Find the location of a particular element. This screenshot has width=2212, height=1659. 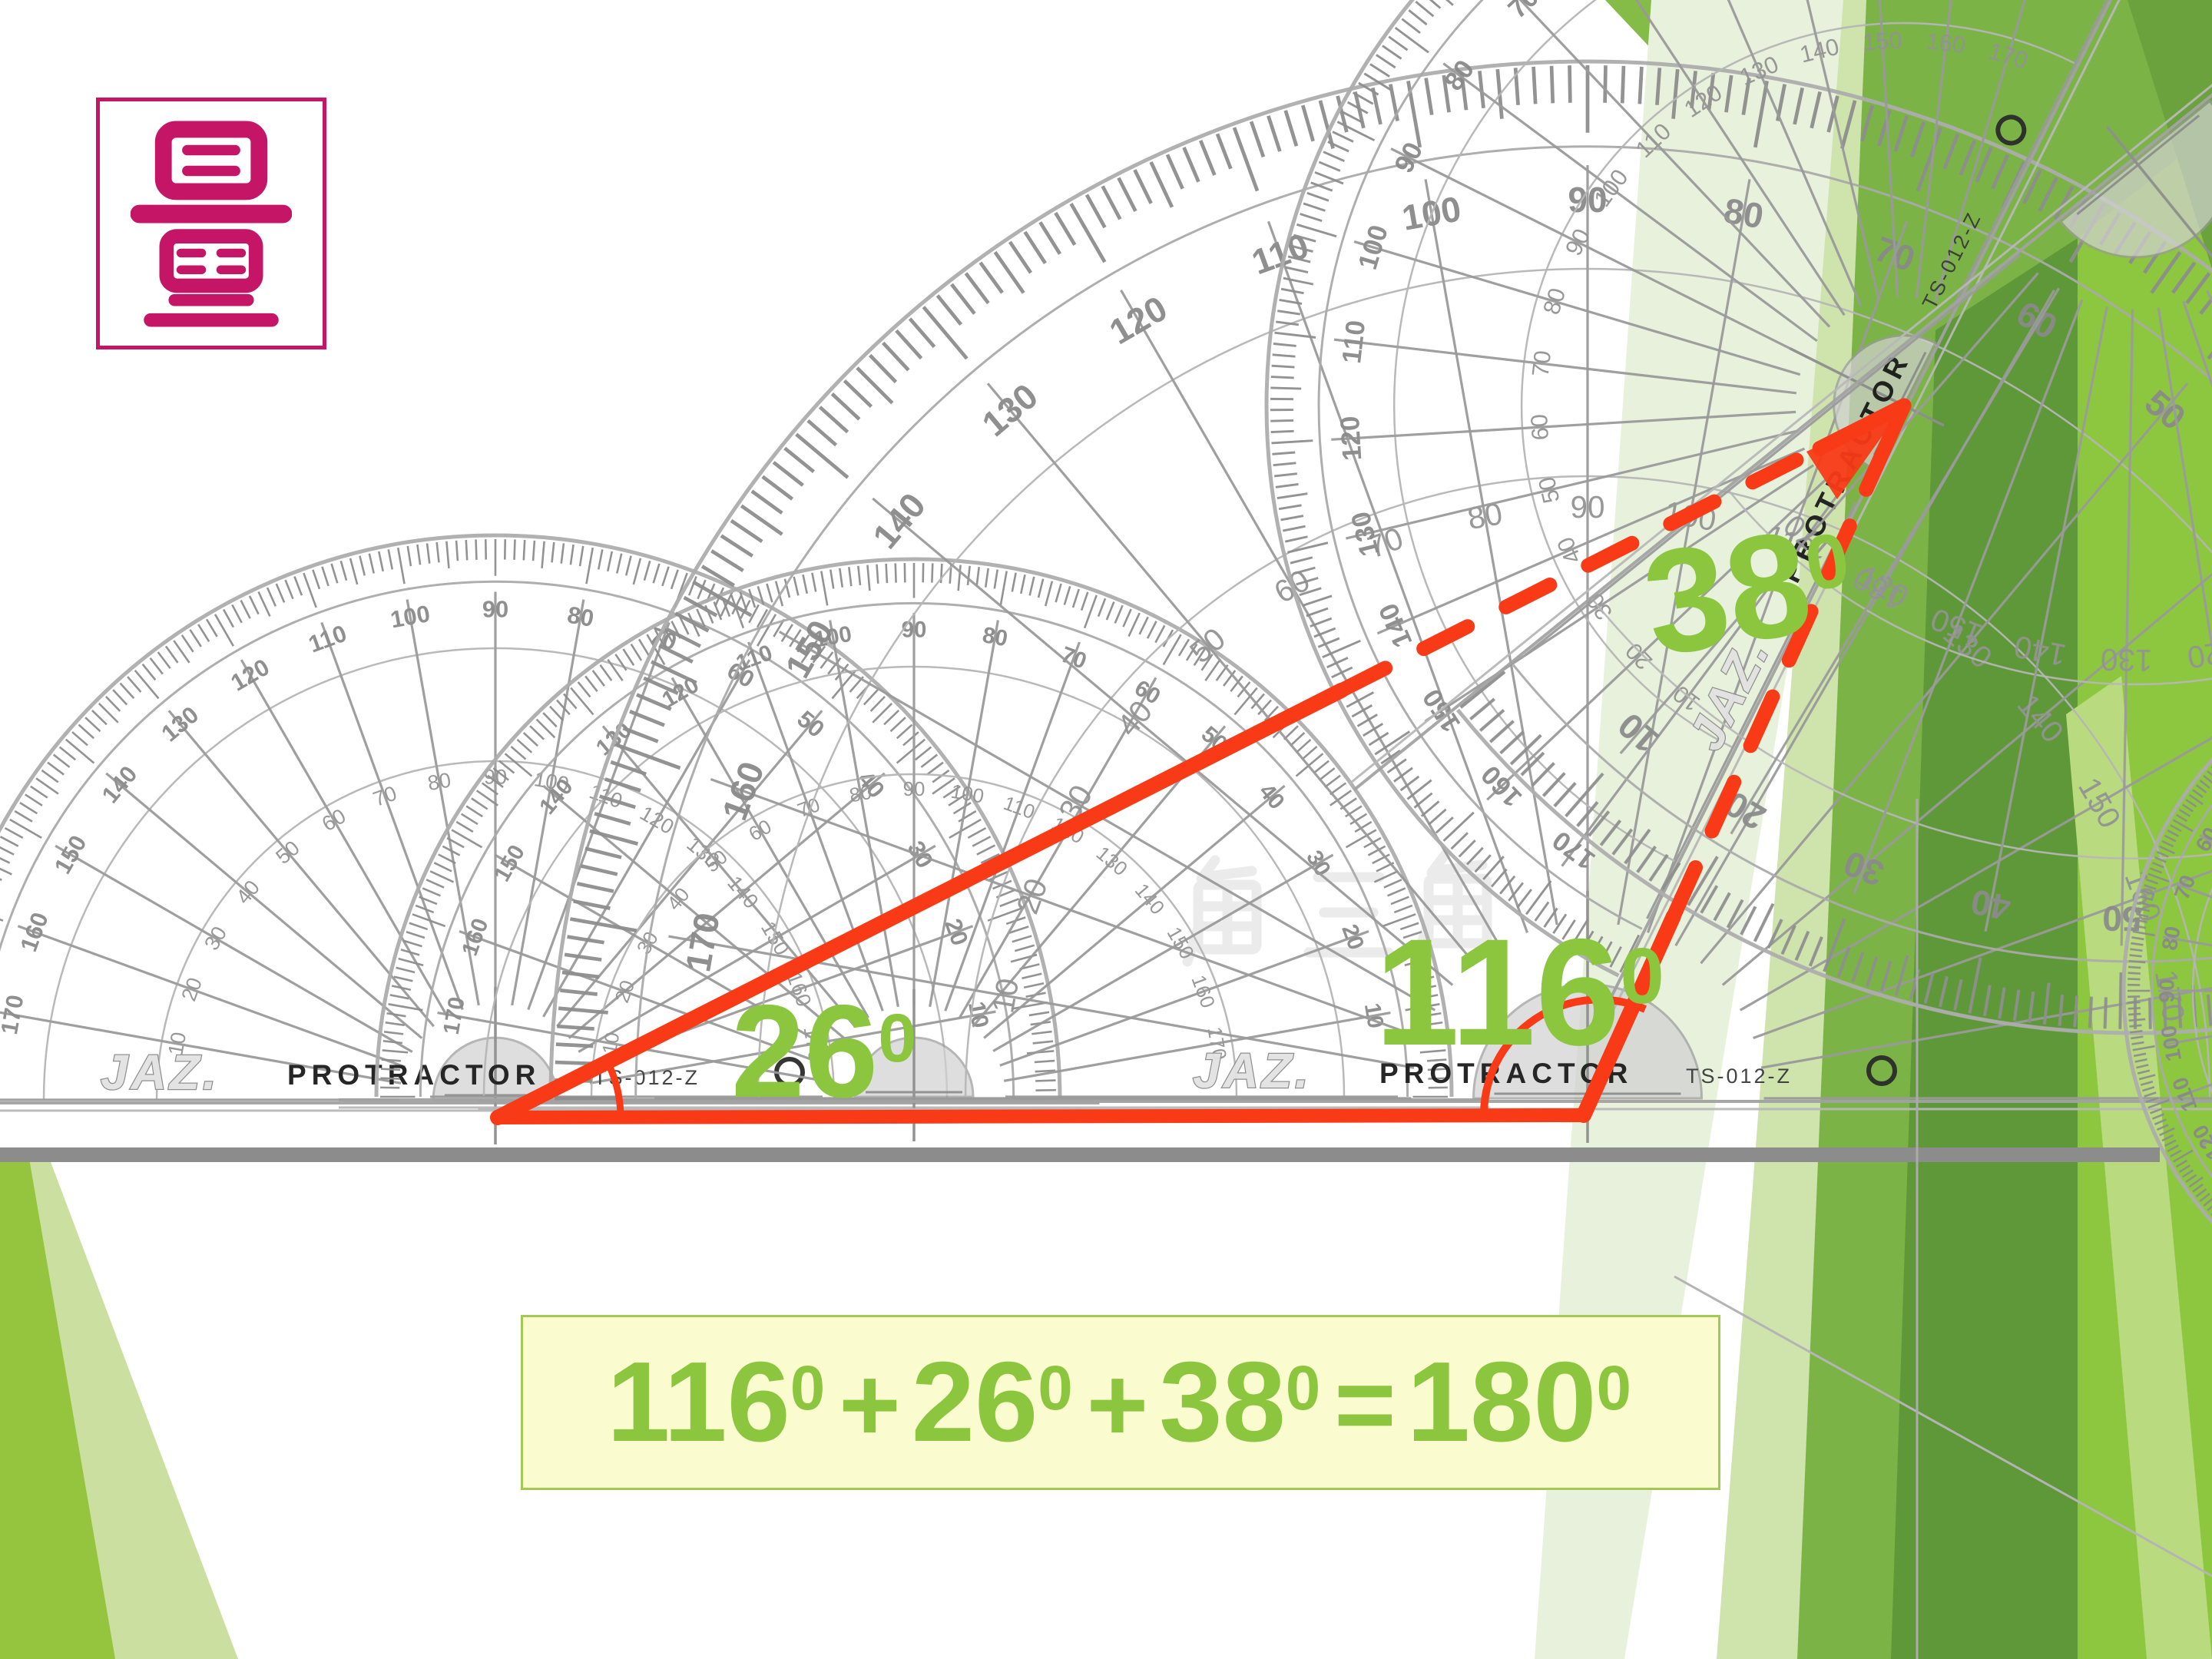

thick-gray-baseline is located at coordinates (1080, 1154).